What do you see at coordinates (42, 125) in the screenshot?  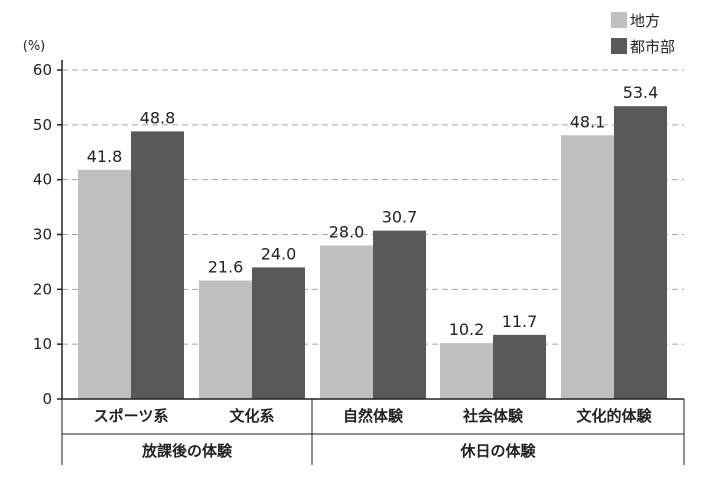 I see `y-tick-label: 50` at bounding box center [42, 125].